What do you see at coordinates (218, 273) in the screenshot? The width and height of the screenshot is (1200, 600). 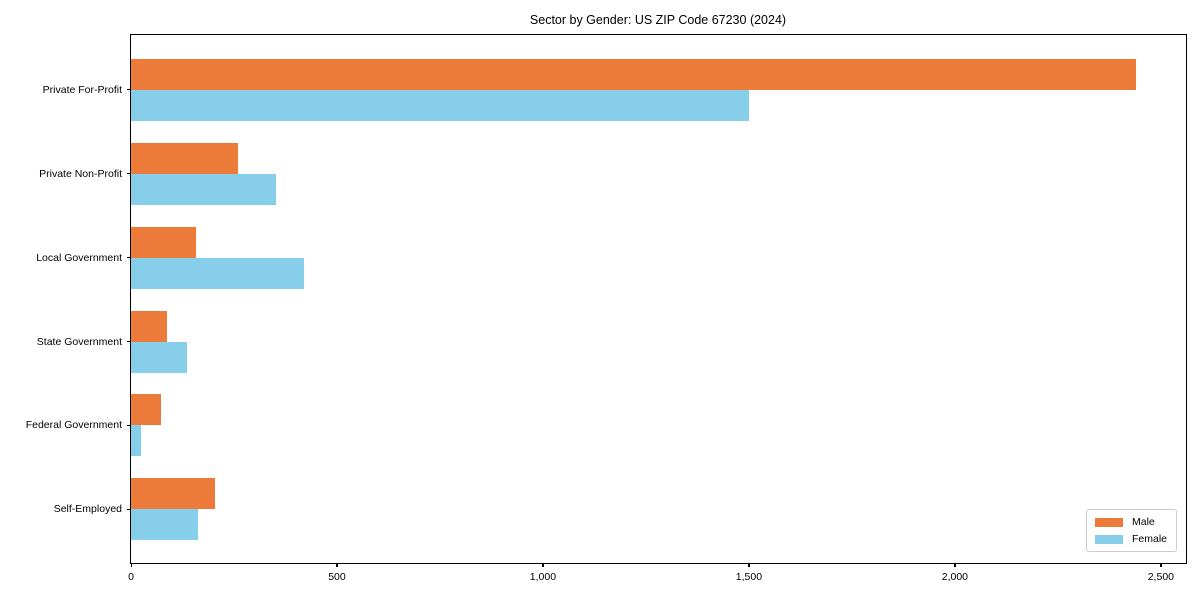 I see `bar-female-local-government` at bounding box center [218, 273].